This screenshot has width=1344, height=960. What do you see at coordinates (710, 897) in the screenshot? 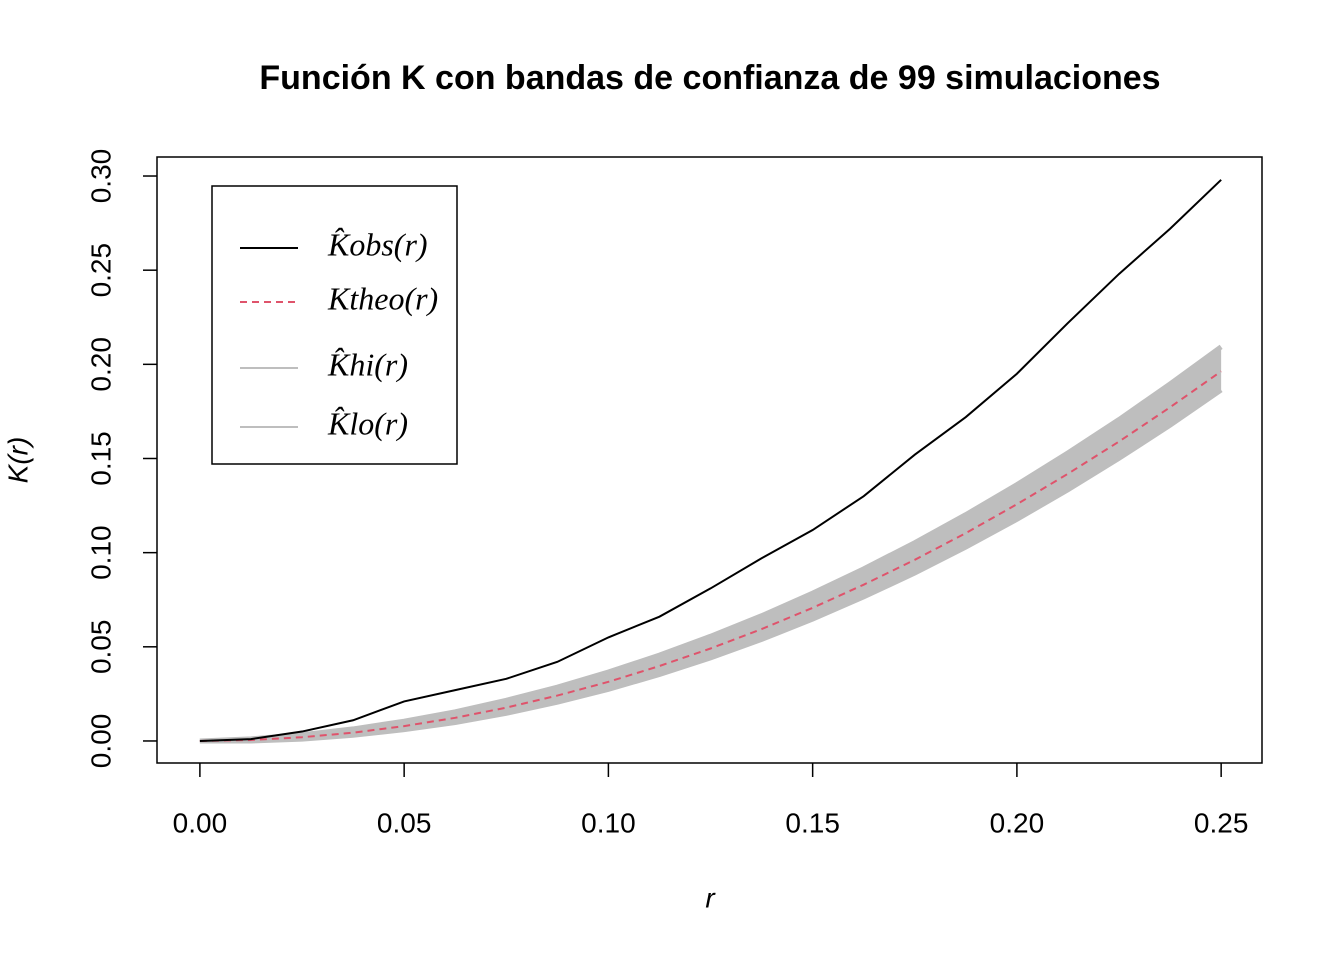
I see `x-axis-label: r` at bounding box center [710, 897].